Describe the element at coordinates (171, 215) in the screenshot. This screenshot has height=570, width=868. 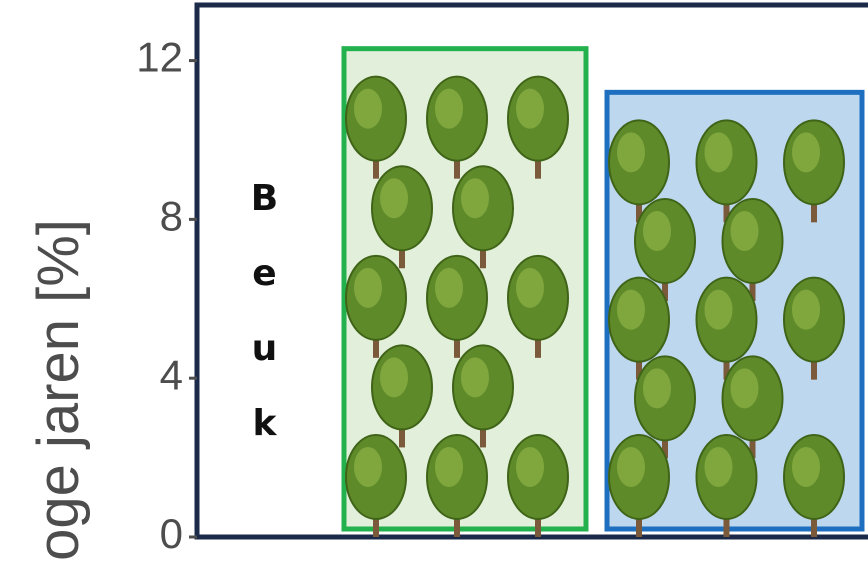
I see `y-tick-label: 8` at that location.